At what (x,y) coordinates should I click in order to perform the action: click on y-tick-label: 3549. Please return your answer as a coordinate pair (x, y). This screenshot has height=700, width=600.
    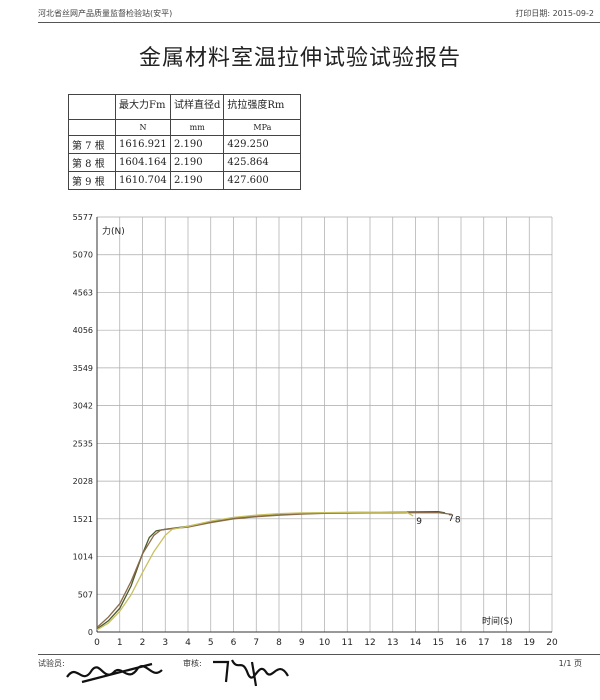
    Looking at the image, I should click on (83, 368).